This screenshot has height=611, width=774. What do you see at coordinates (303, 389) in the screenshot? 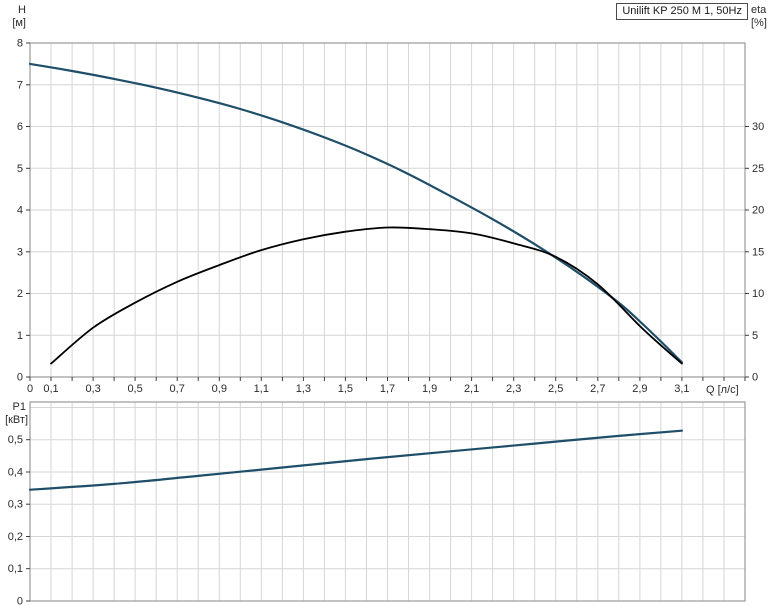
I see `x-tick-label: 1,3` at bounding box center [303, 389].